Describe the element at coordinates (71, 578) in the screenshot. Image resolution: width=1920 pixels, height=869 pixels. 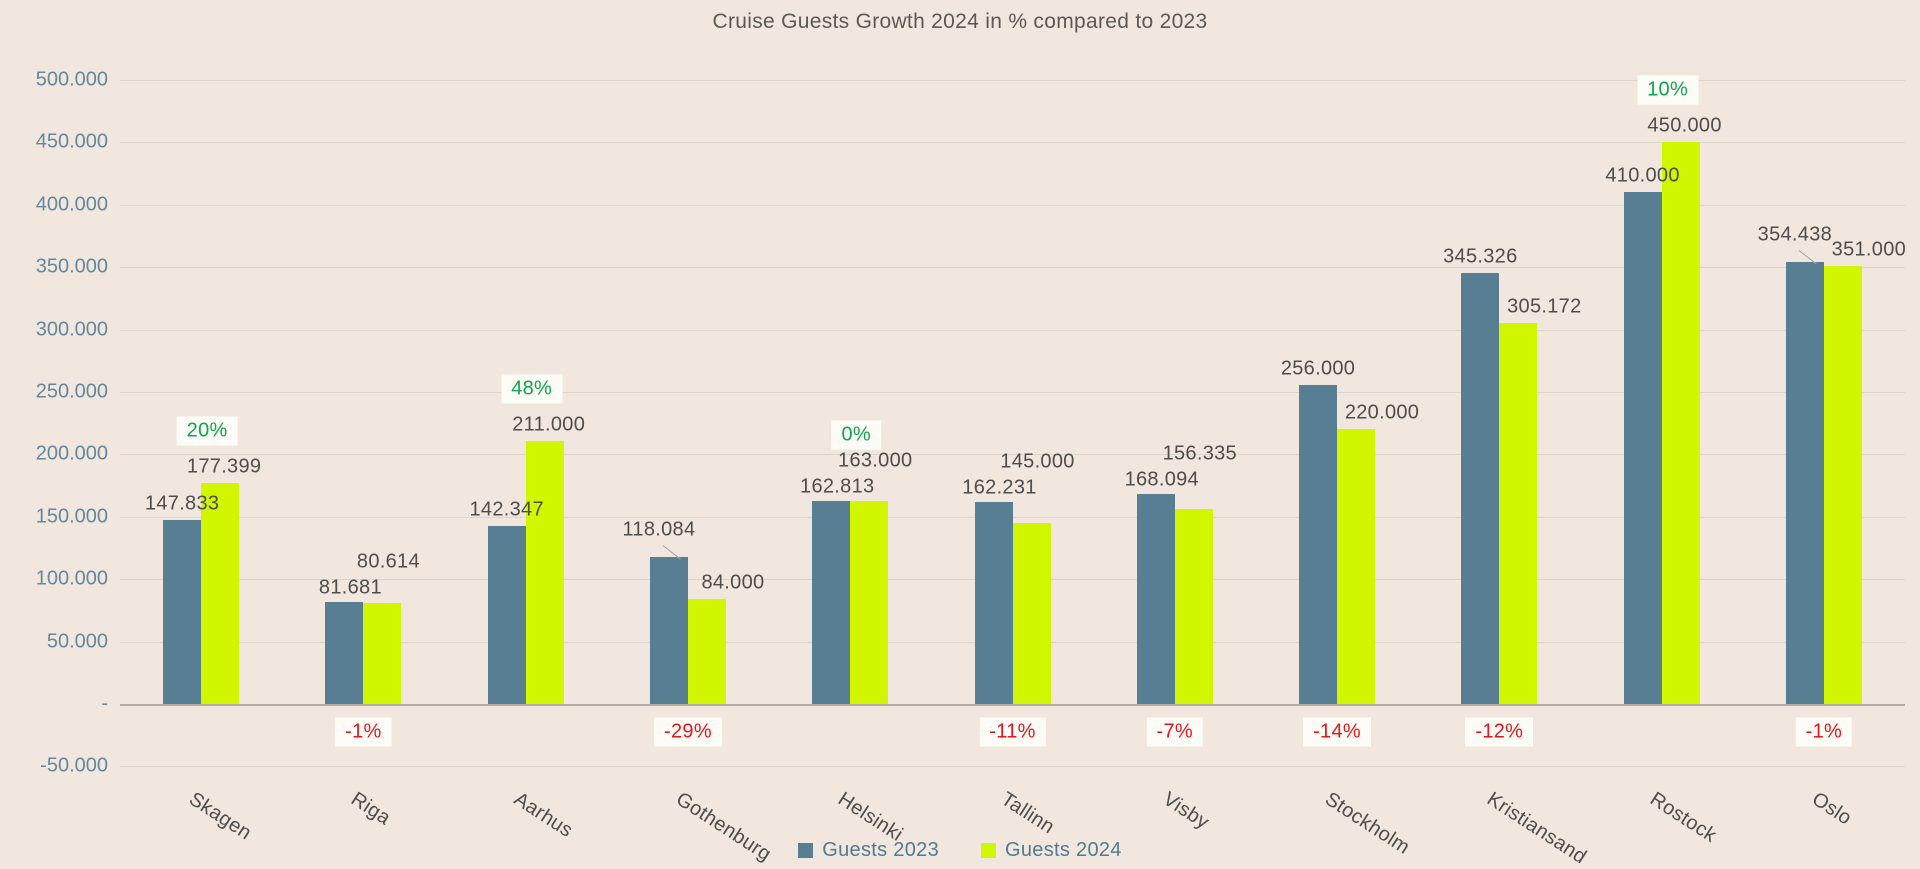
I see `y-axis-tick-label: 100.000` at that location.